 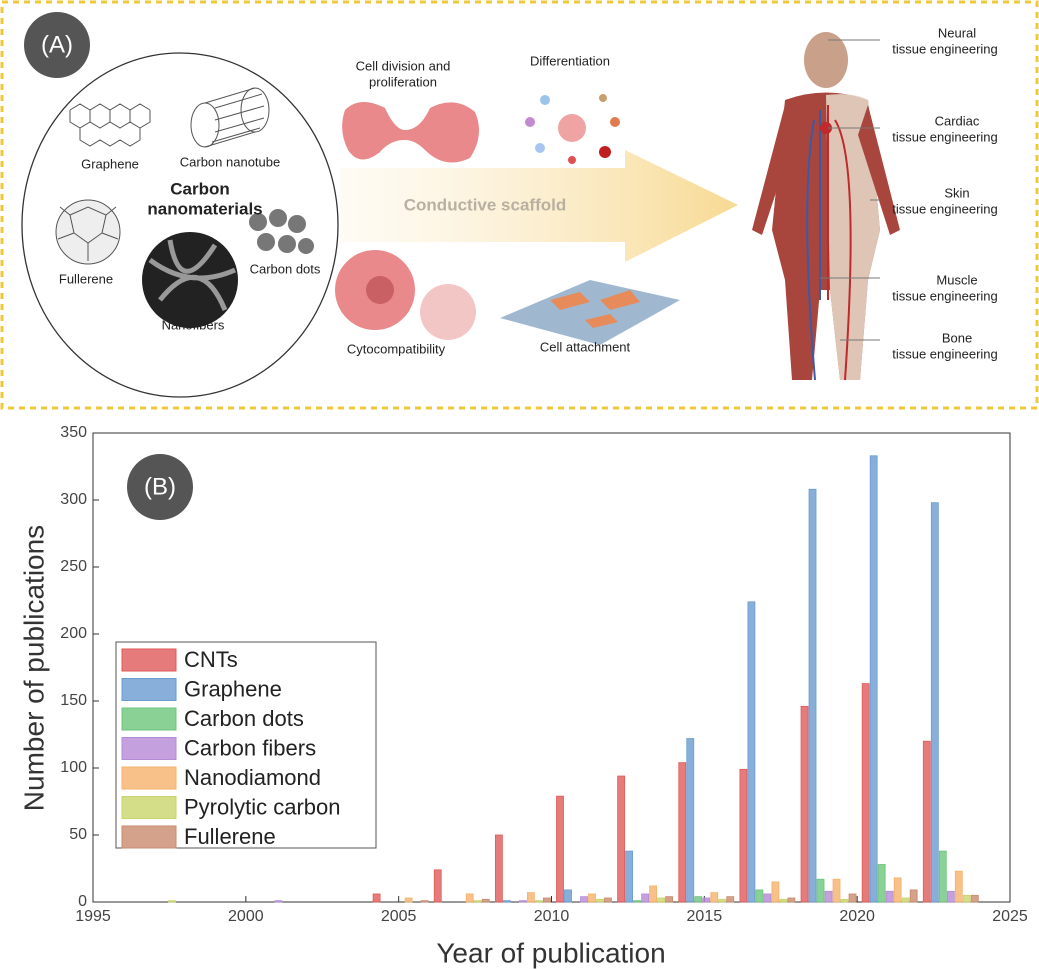 What do you see at coordinates (200, 188) in the screenshot?
I see `materials-title: Carbon` at bounding box center [200, 188].